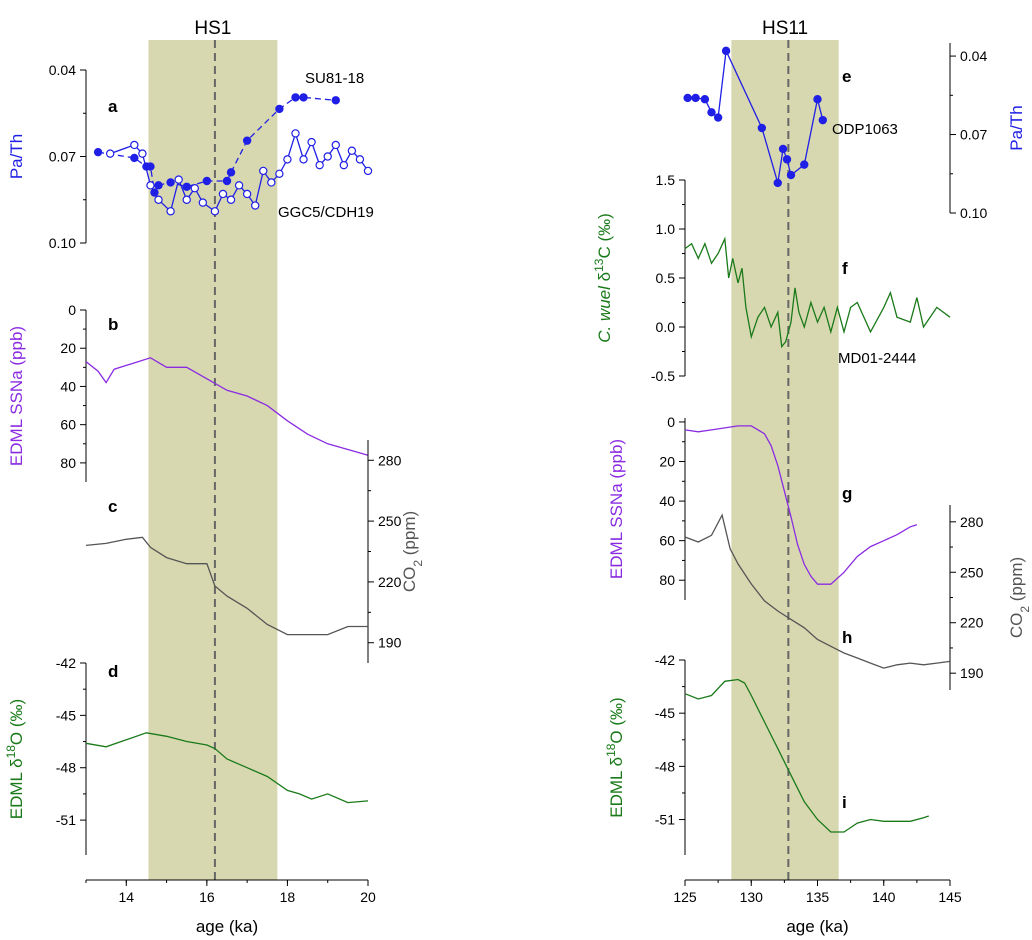 The width and height of the screenshot is (1032, 940). I want to click on shaded-interval, so click(213, 460).